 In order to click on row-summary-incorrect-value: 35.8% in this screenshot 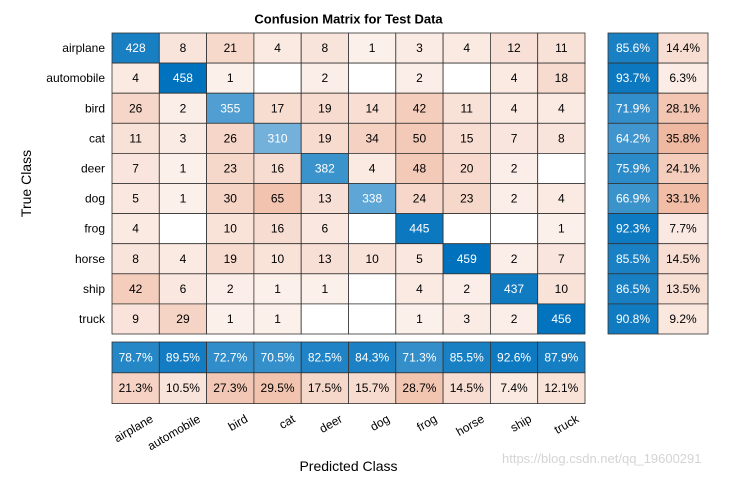, I will do `click(683, 138)`.